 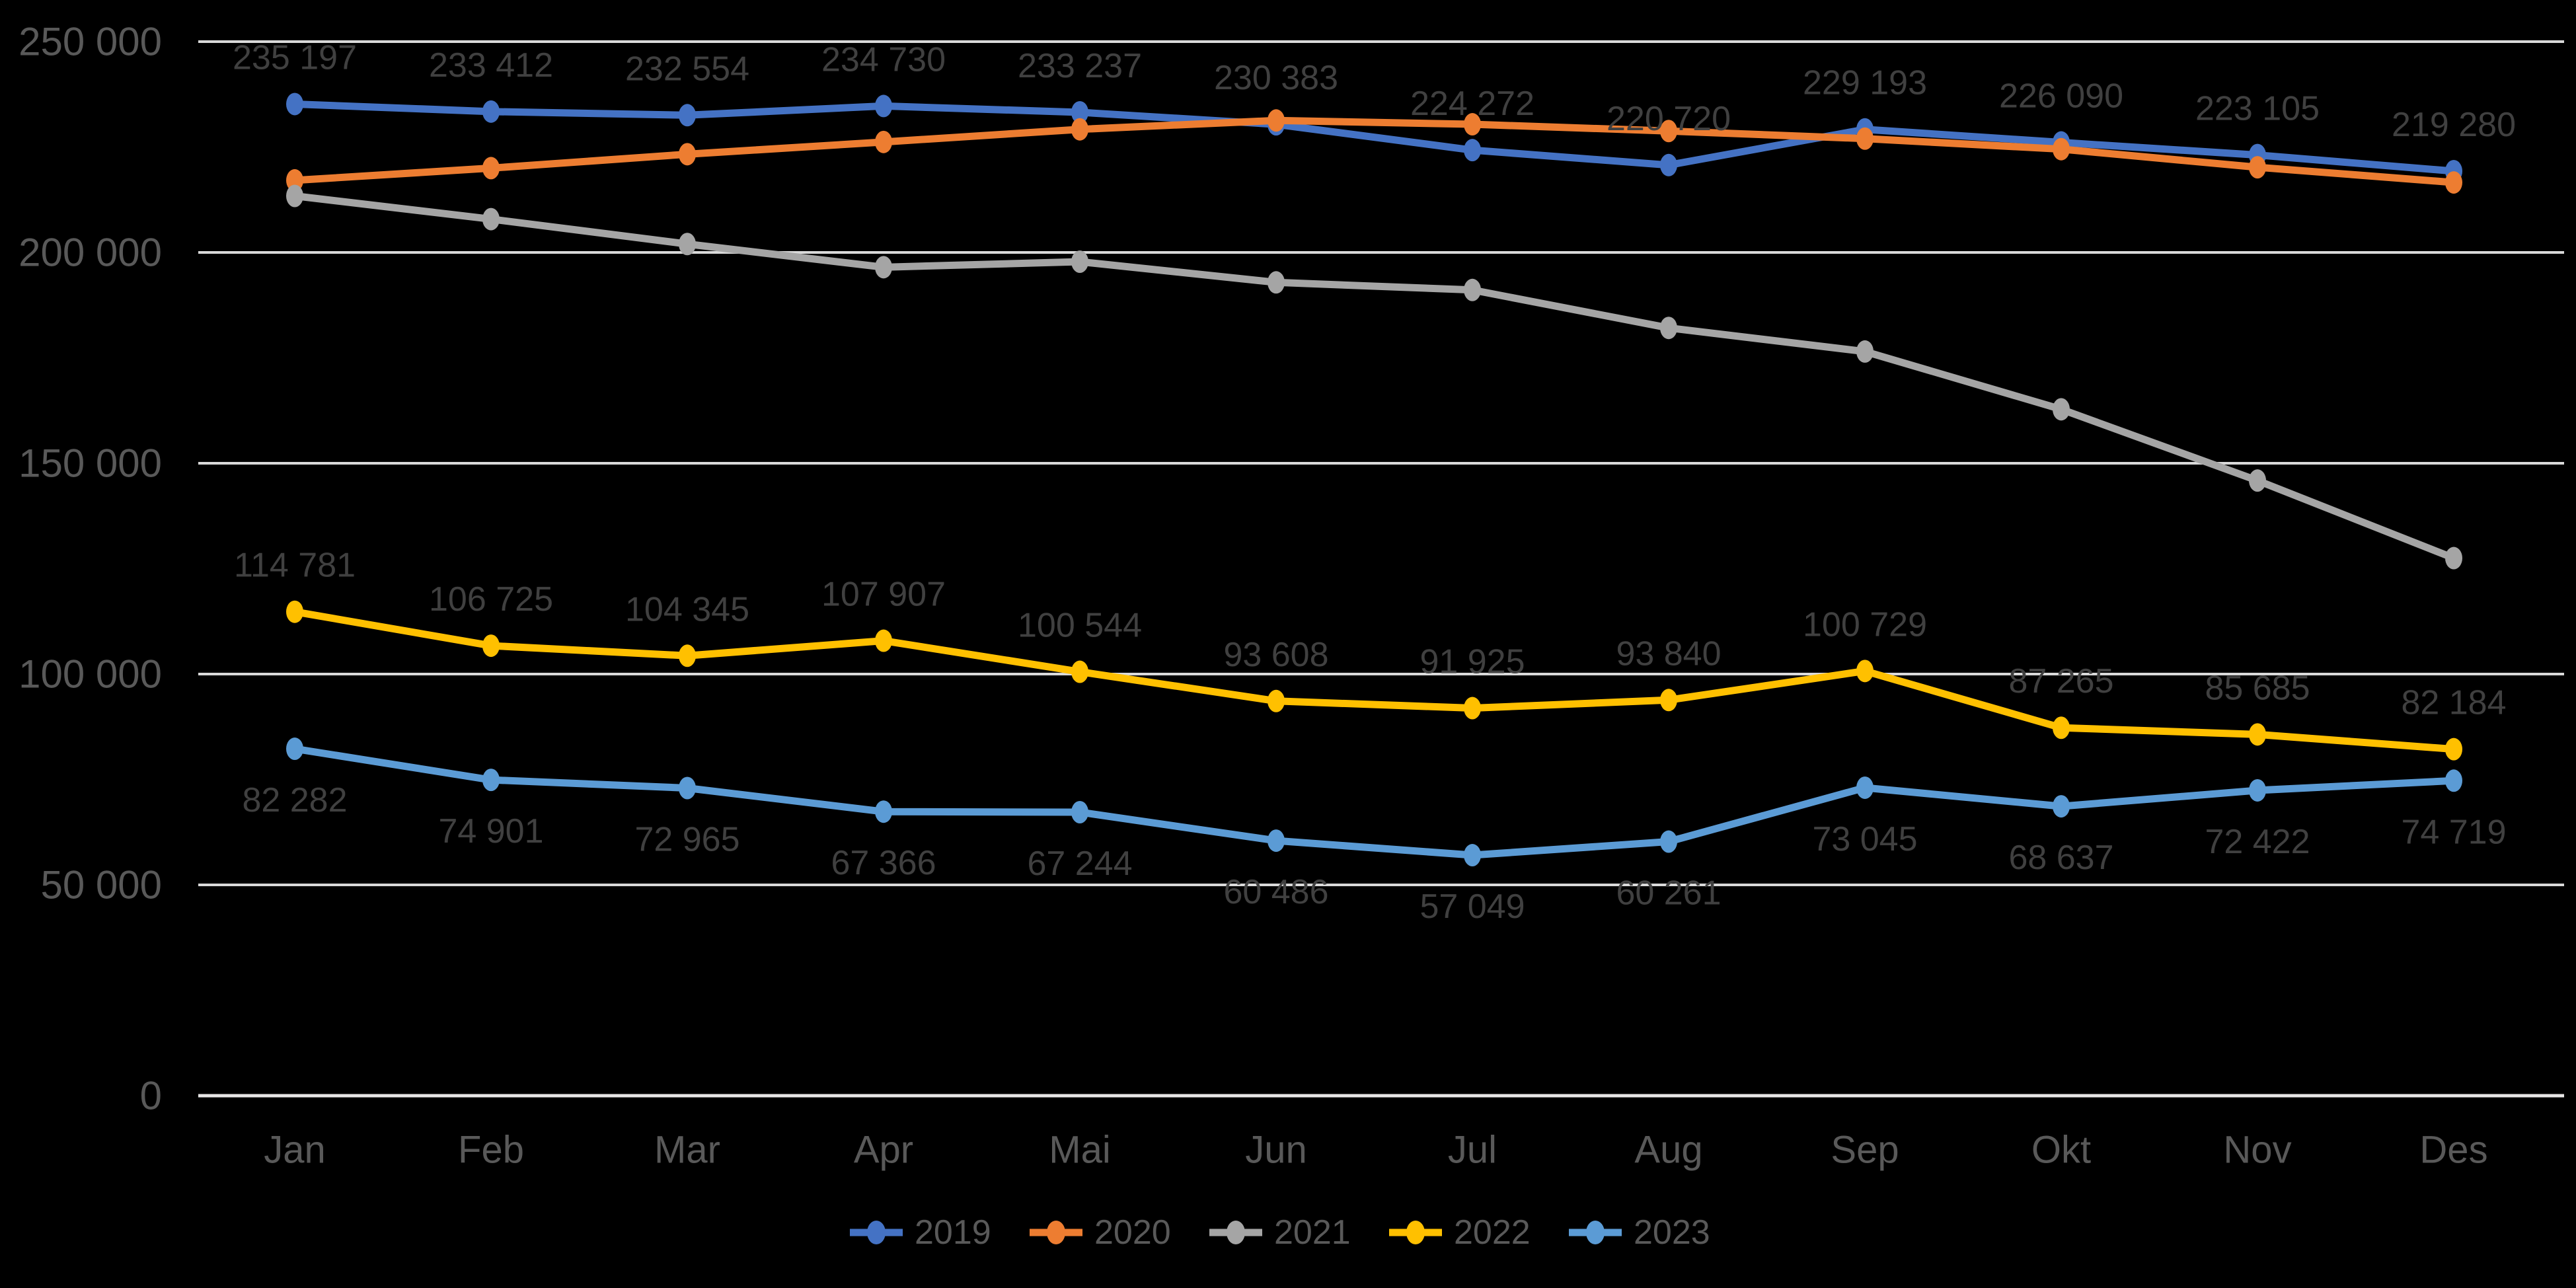 What do you see at coordinates (1472, 855) in the screenshot?
I see `series-marker-2023-jul` at bounding box center [1472, 855].